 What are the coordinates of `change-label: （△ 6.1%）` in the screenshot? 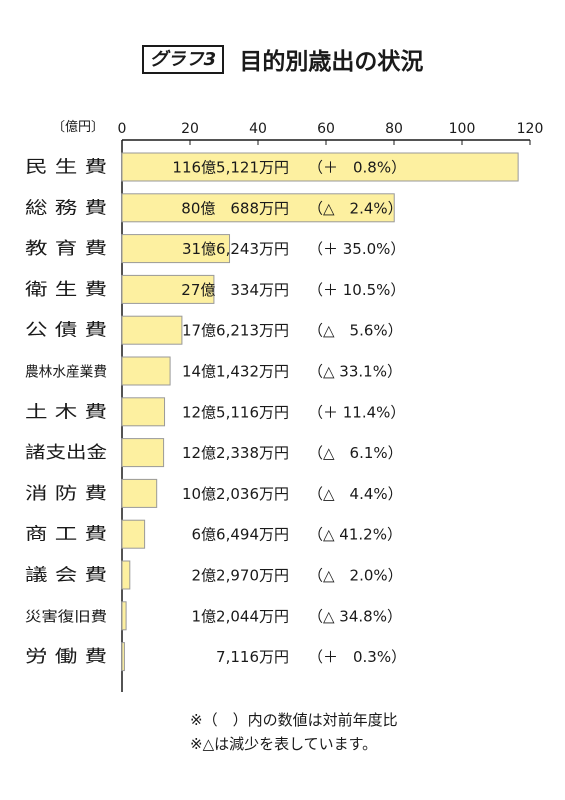 It's located at (355, 453).